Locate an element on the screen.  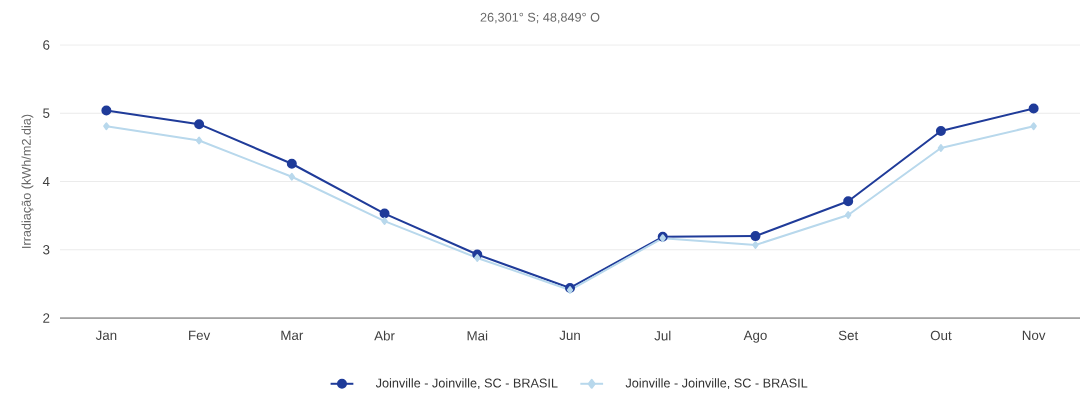
x-tick-label: Fev is located at coordinates (200, 335).